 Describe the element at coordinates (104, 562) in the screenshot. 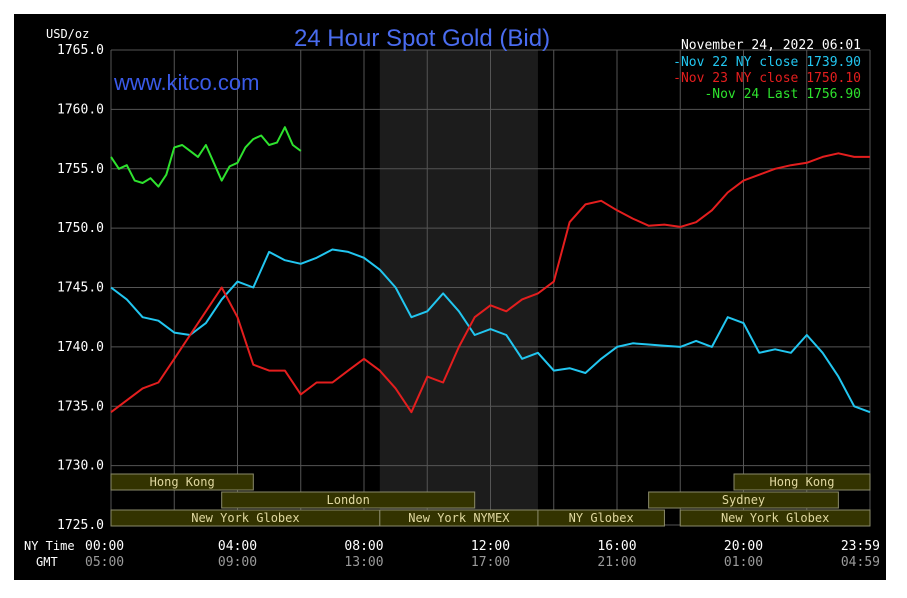

I see `x-tick-label-gmt: 05:00` at that location.